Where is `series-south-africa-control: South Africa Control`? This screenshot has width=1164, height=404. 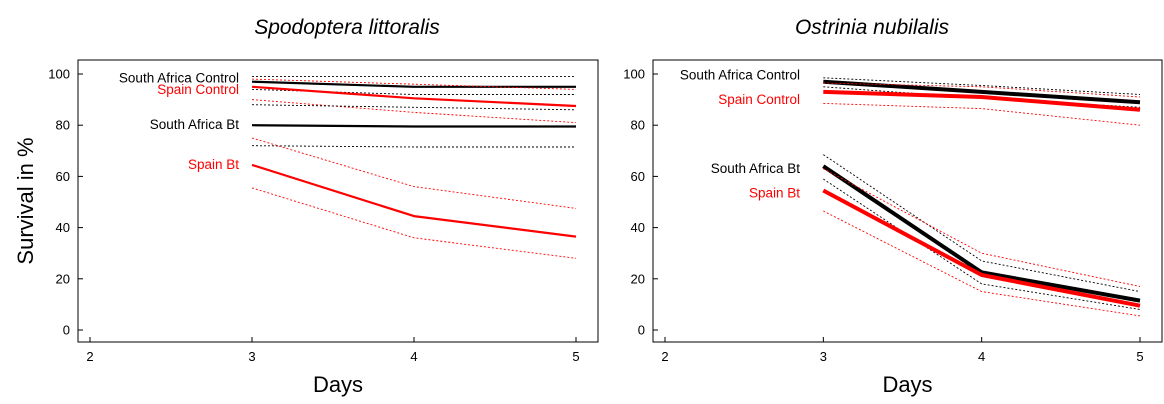 series-south-africa-control: South Africa Control is located at coordinates (348, 83).